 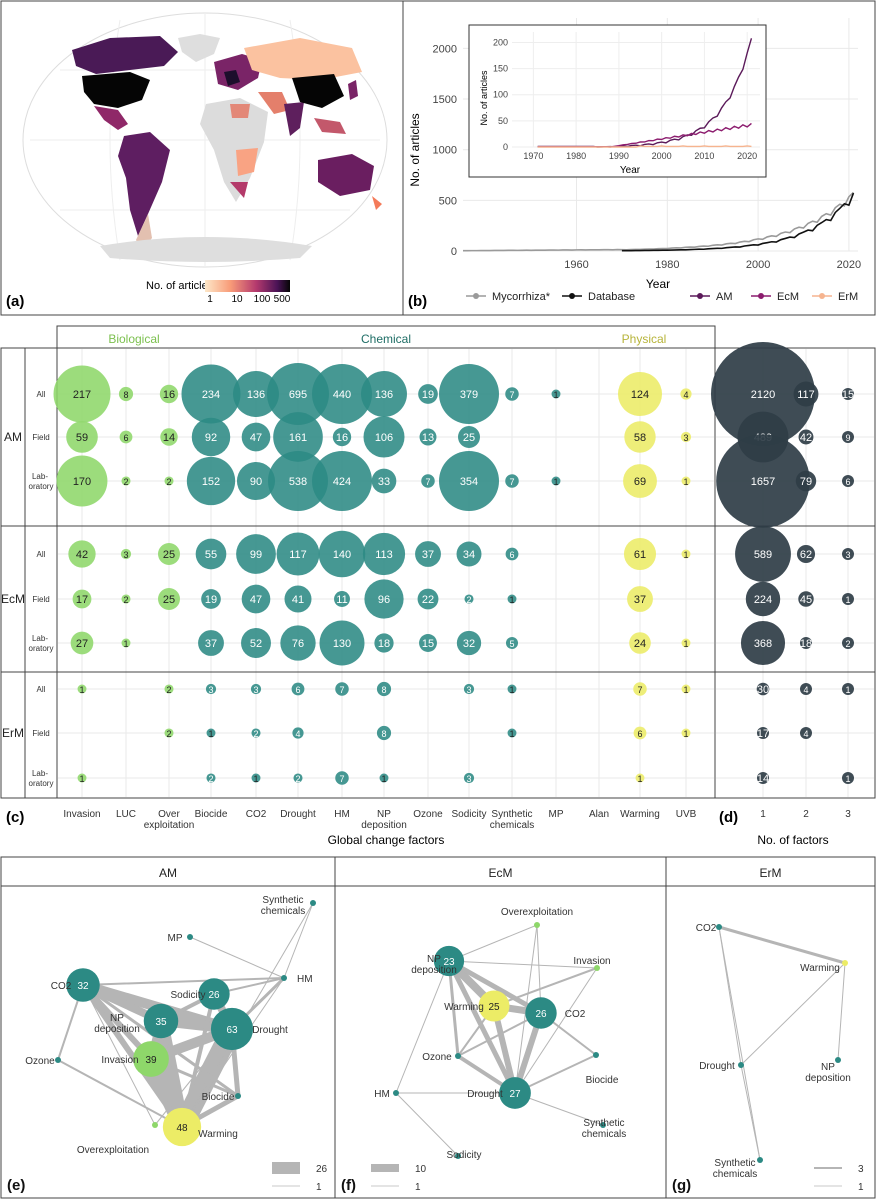 What do you see at coordinates (611, 297) in the screenshot?
I see `legend-label: Database` at bounding box center [611, 297].